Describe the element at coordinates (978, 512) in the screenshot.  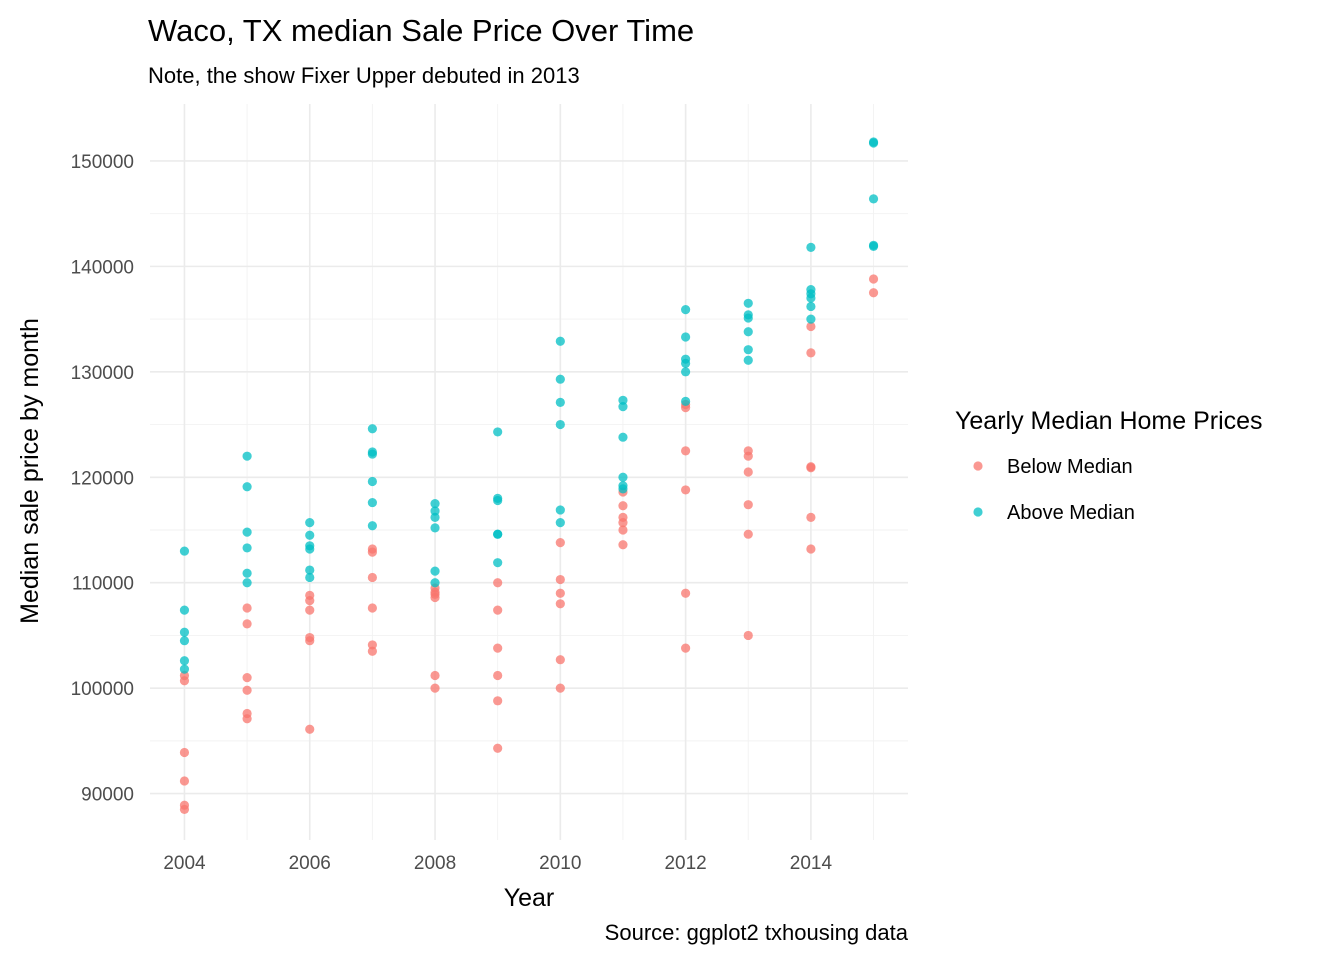
I see `legend-key-above-median` at that location.